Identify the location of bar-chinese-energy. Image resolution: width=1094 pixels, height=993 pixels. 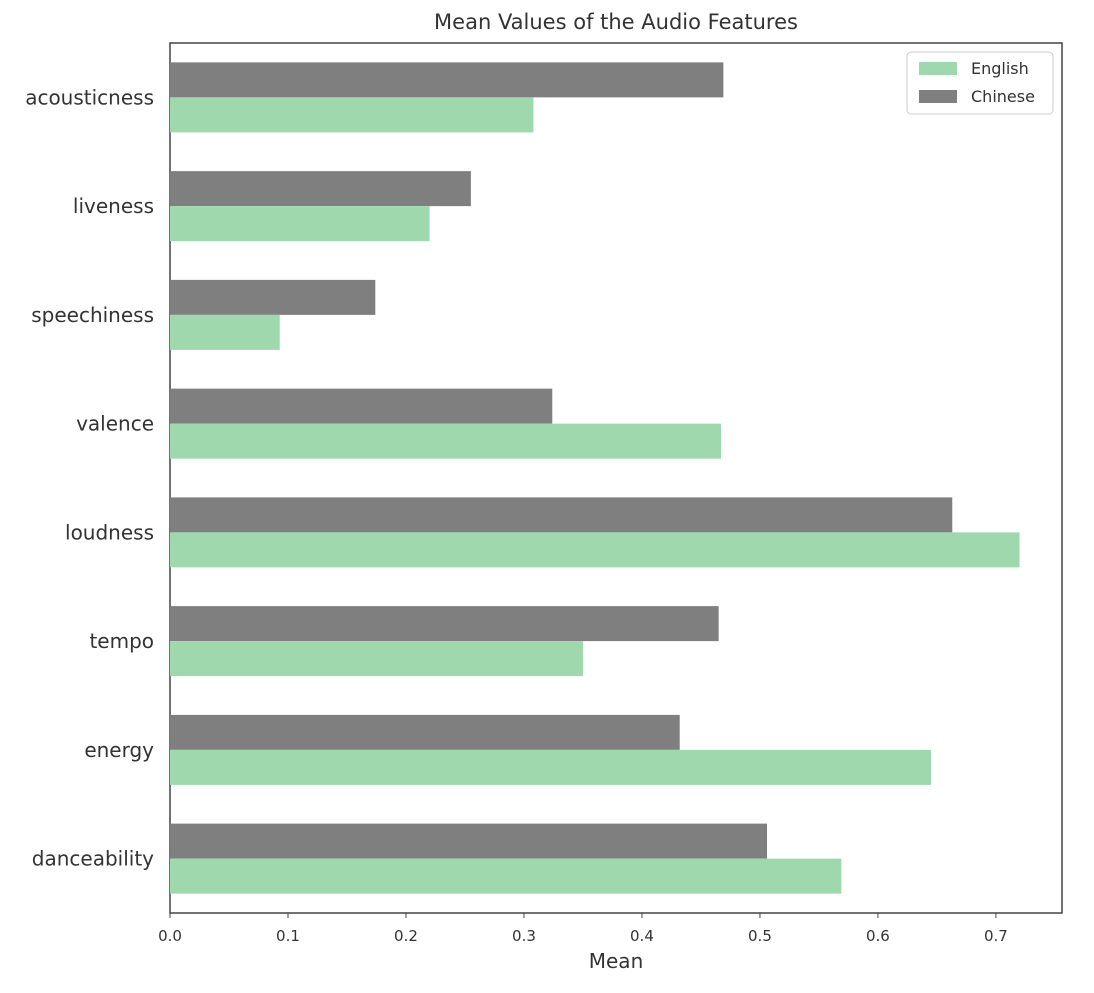
(425, 732).